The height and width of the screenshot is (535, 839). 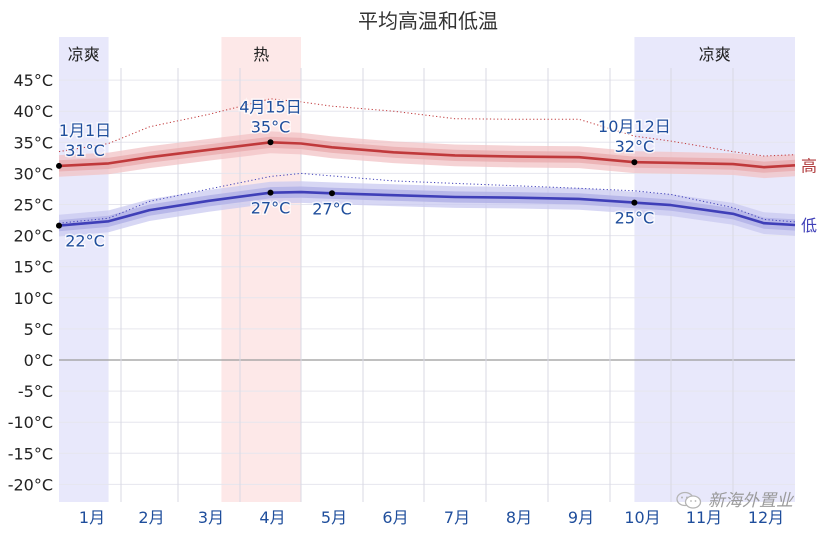 What do you see at coordinates (519, 517) in the screenshot?
I see `x-tick-label: 8月` at bounding box center [519, 517].